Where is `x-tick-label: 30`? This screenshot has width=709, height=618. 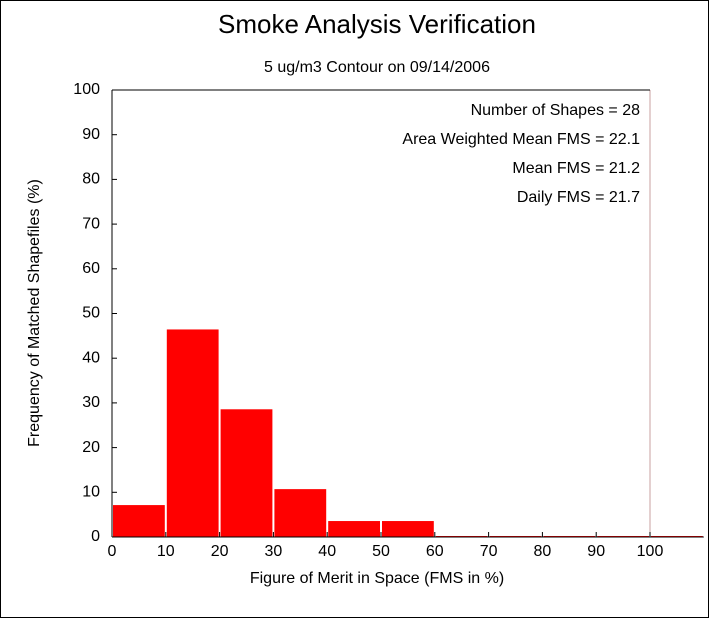
x-tick-label: 30 is located at coordinates (274, 551).